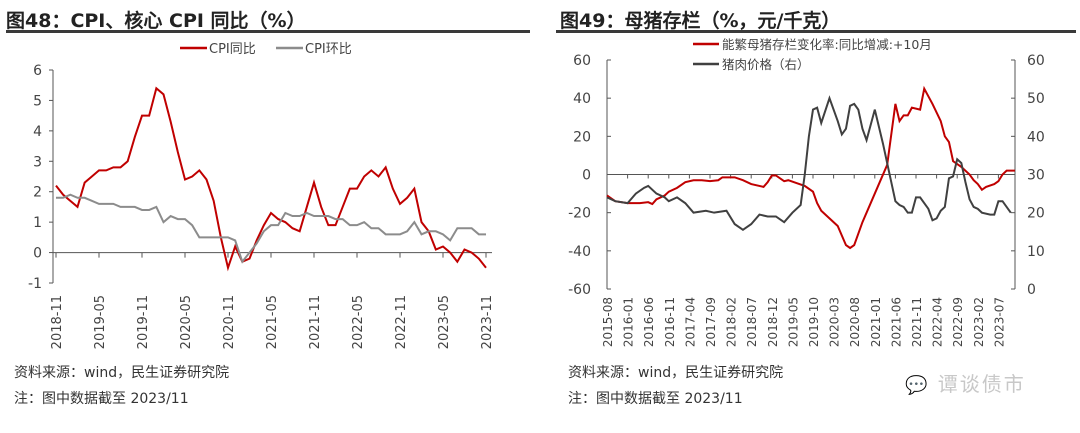 This screenshot has width=1080, height=433. What do you see at coordinates (1036, 214) in the screenshot?
I see `y-tick-label-right: 20` at bounding box center [1036, 214].